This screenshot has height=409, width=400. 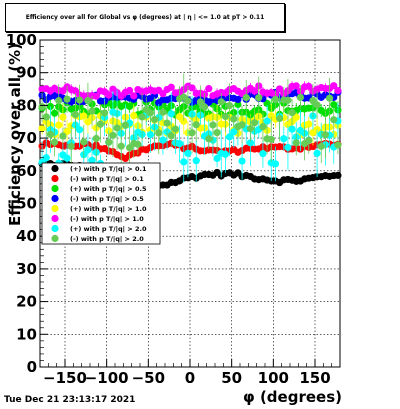 What do you see at coordinates (26, 171) in the screenshot?
I see `y-tick-label: 60` at bounding box center [26, 171].